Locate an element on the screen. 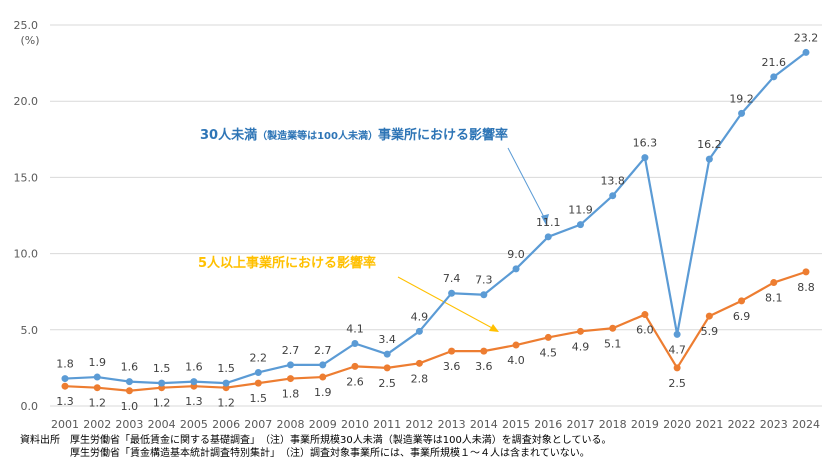 This screenshot has width=831, height=472. data-label: 1.6 is located at coordinates (130, 367).